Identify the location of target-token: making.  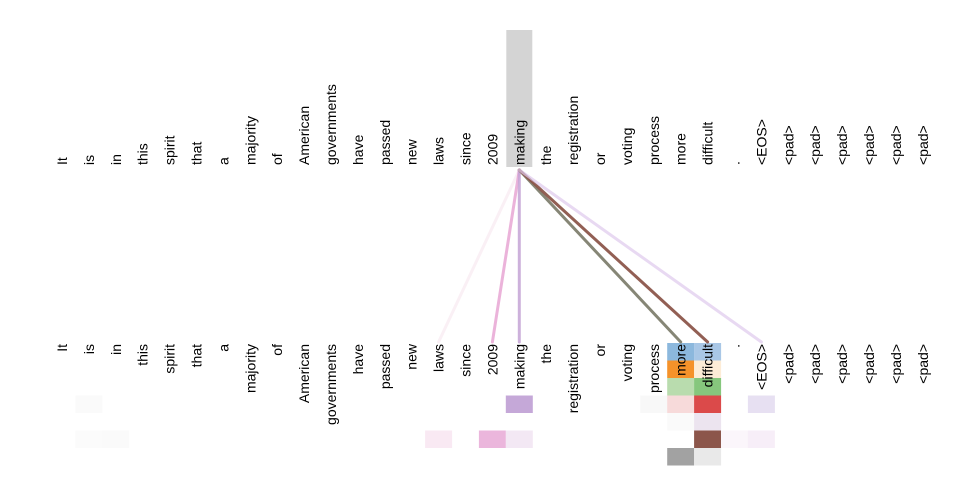
(519, 366).